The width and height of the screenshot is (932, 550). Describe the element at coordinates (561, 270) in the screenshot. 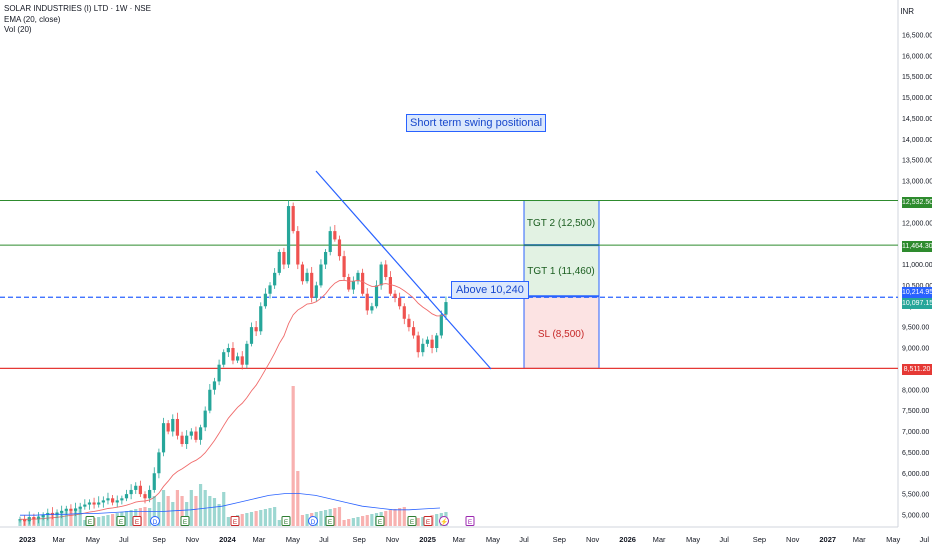

I see `tgt1-zone` at that location.